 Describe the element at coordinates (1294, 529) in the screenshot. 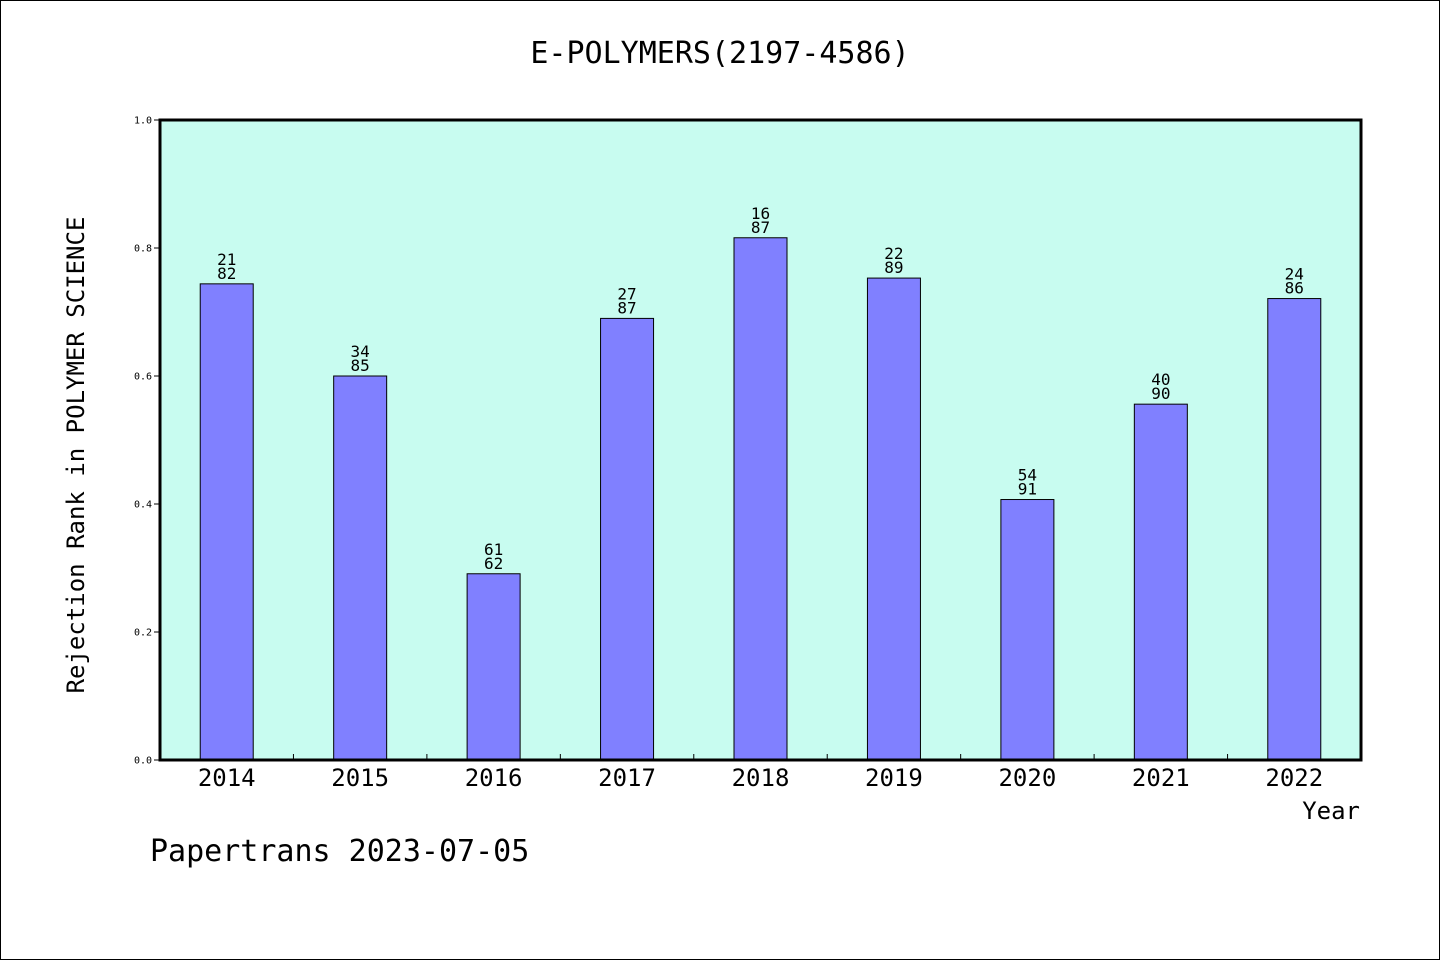

I see `bar-2022` at that location.